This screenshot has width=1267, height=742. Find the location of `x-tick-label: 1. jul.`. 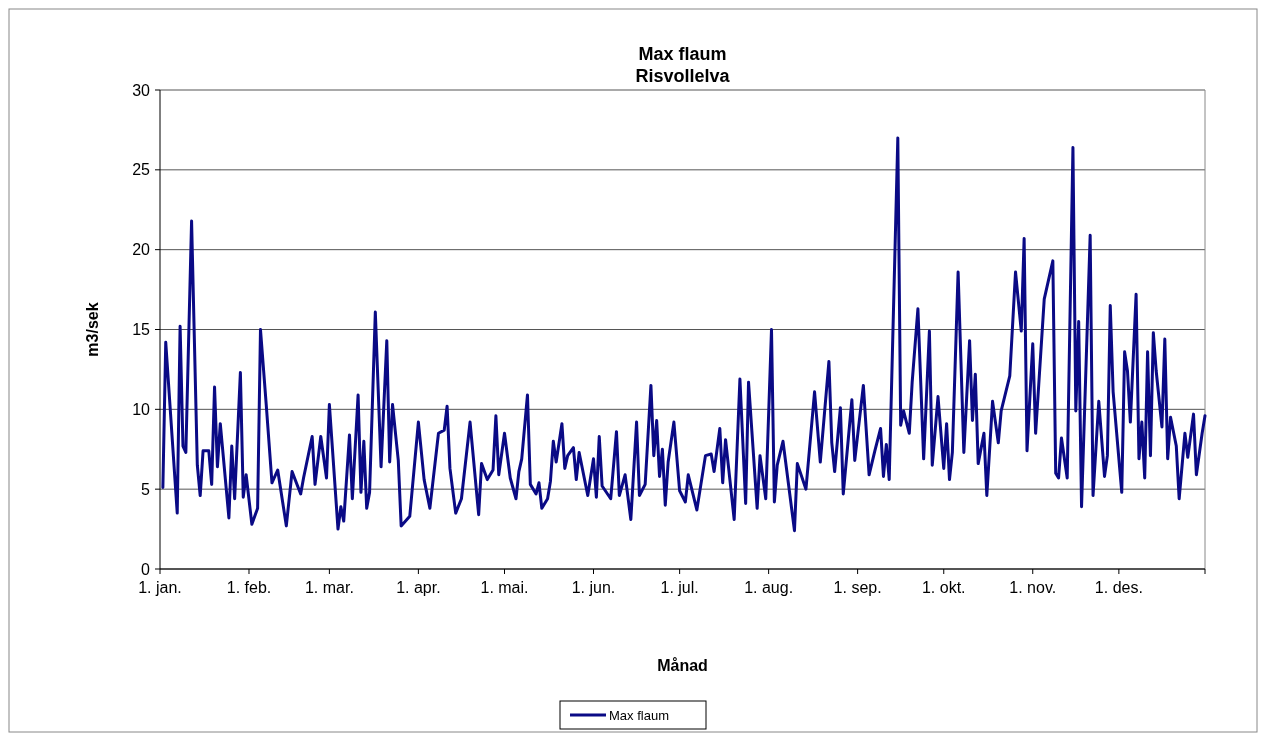

x-tick-label: 1. jul. is located at coordinates (679, 587).